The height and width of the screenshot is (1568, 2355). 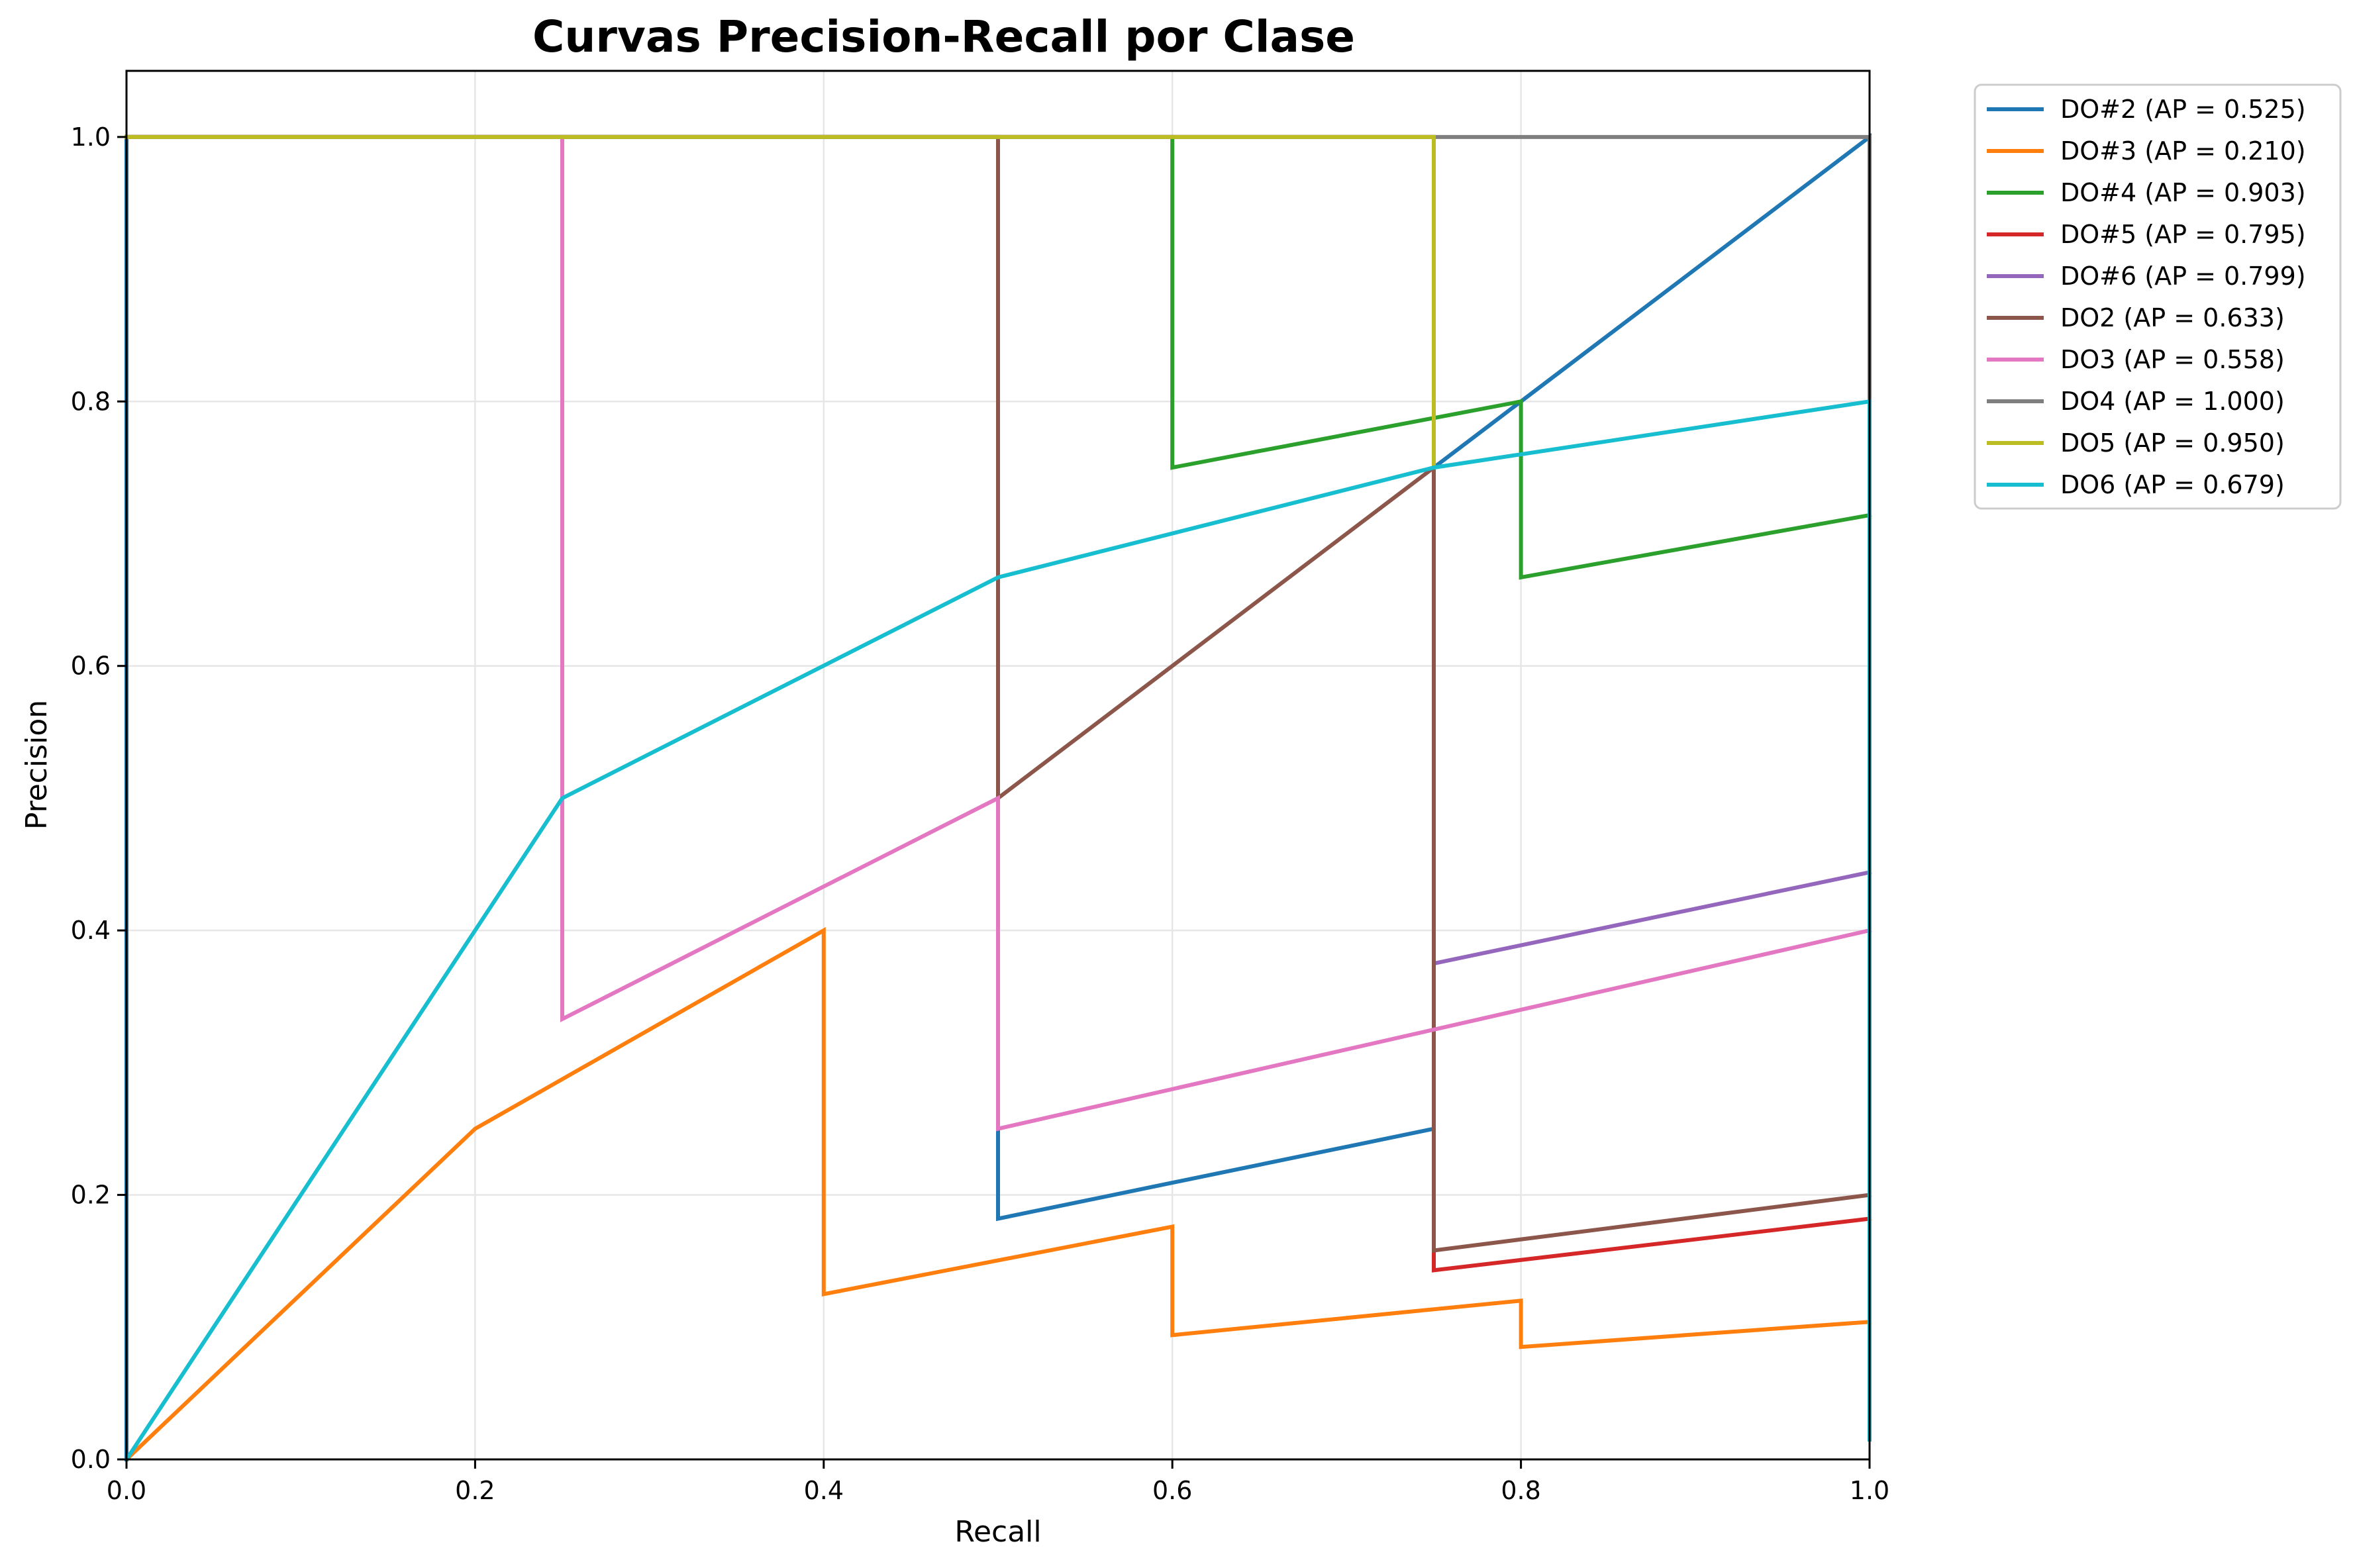 What do you see at coordinates (2183, 192) in the screenshot?
I see `legend-label-2: DO#4 (AP = 0.903)` at bounding box center [2183, 192].